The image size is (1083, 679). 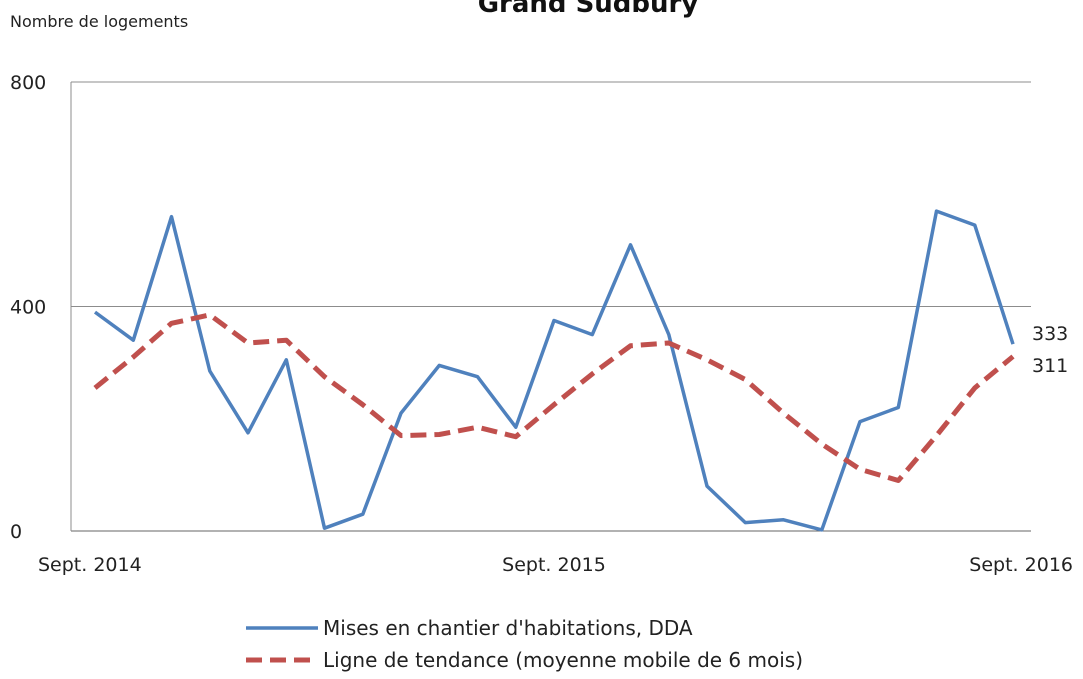 I want to click on y-tick-labels: 0 400 800, so click(x=28, y=307).